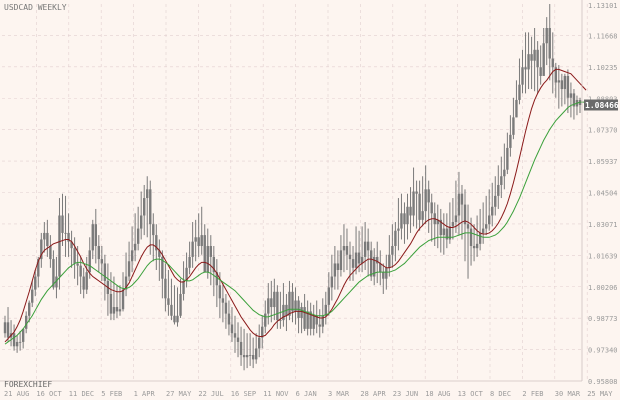 This screenshot has height=400, width=620. Describe the element at coordinates (600, 394) in the screenshot. I see `x-tick-label: 25 MAY` at that location.